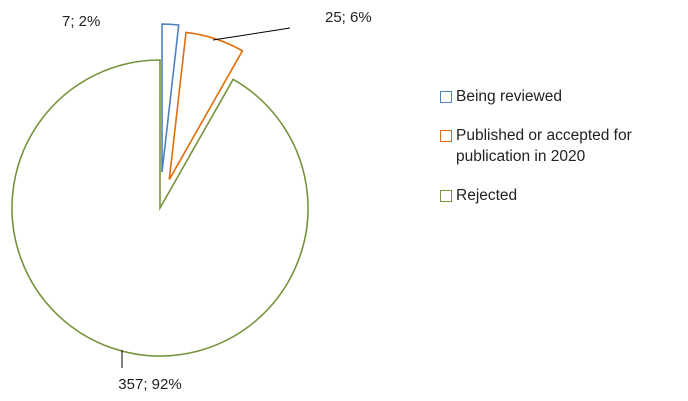 The height and width of the screenshot is (401, 688). I want to click on data-label: 7; 2%, so click(81, 21).